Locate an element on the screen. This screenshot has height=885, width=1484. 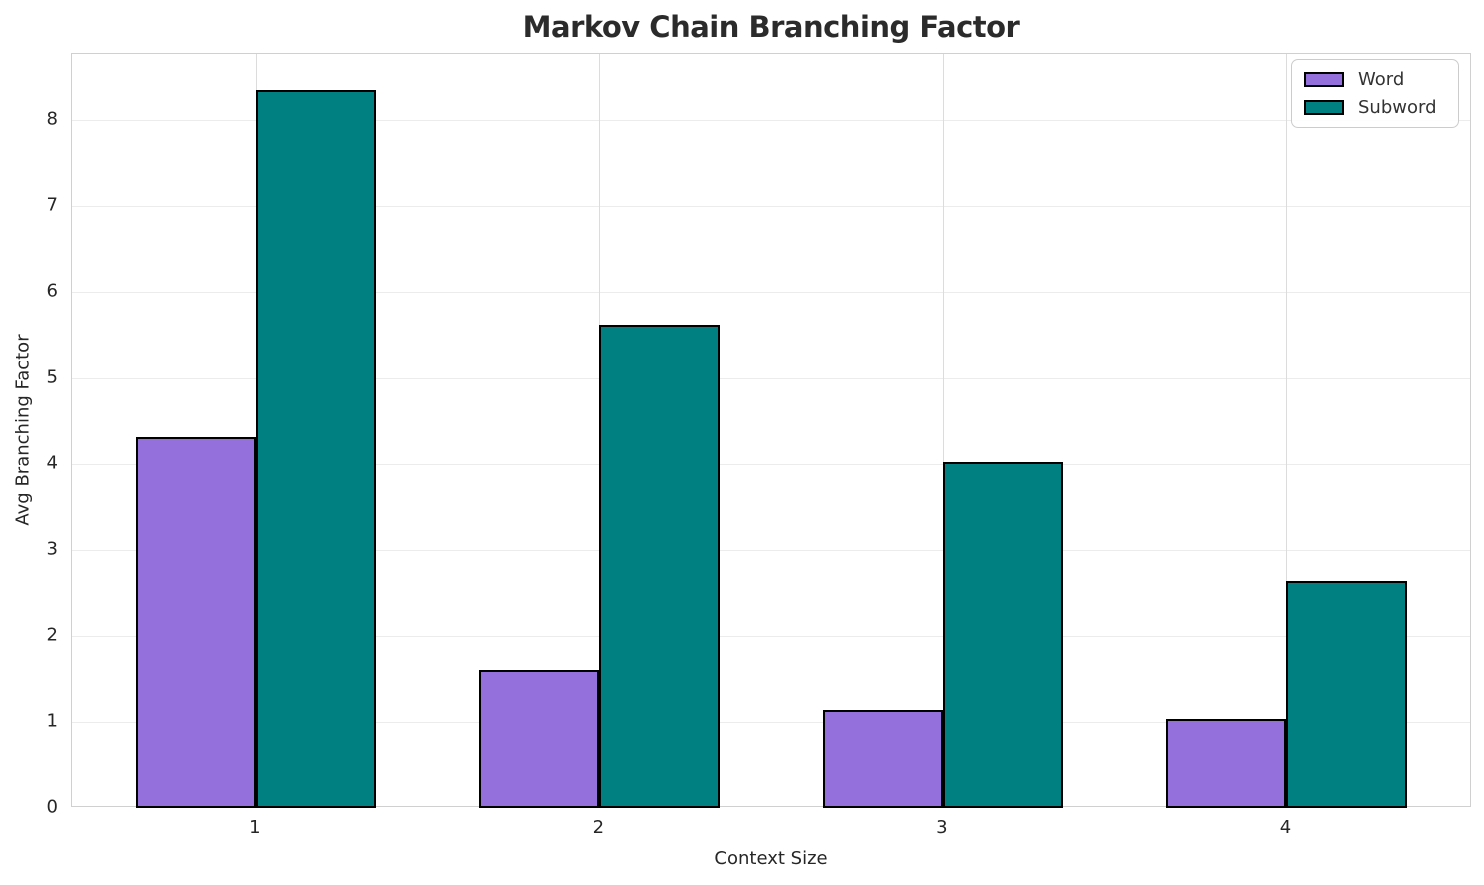
legend-item: Subword is located at coordinates (1375, 107).